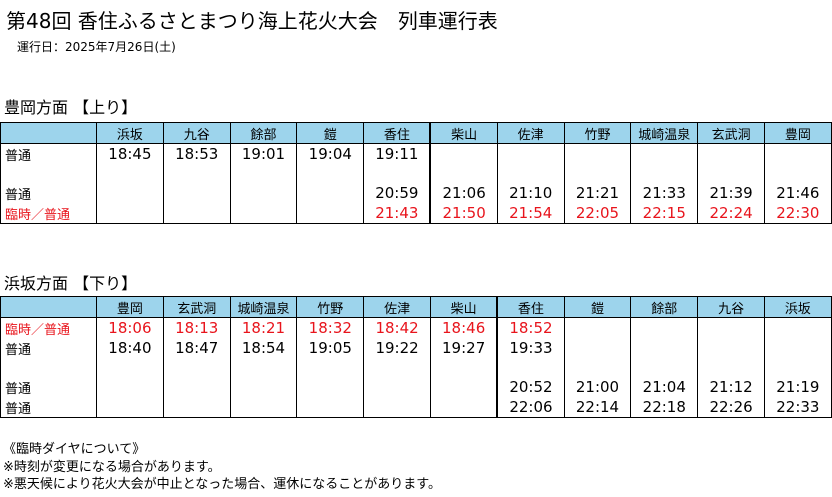 The height and width of the screenshot is (497, 832). Describe the element at coordinates (530, 193) in the screenshot. I see `time-cell: 21:10` at that location.